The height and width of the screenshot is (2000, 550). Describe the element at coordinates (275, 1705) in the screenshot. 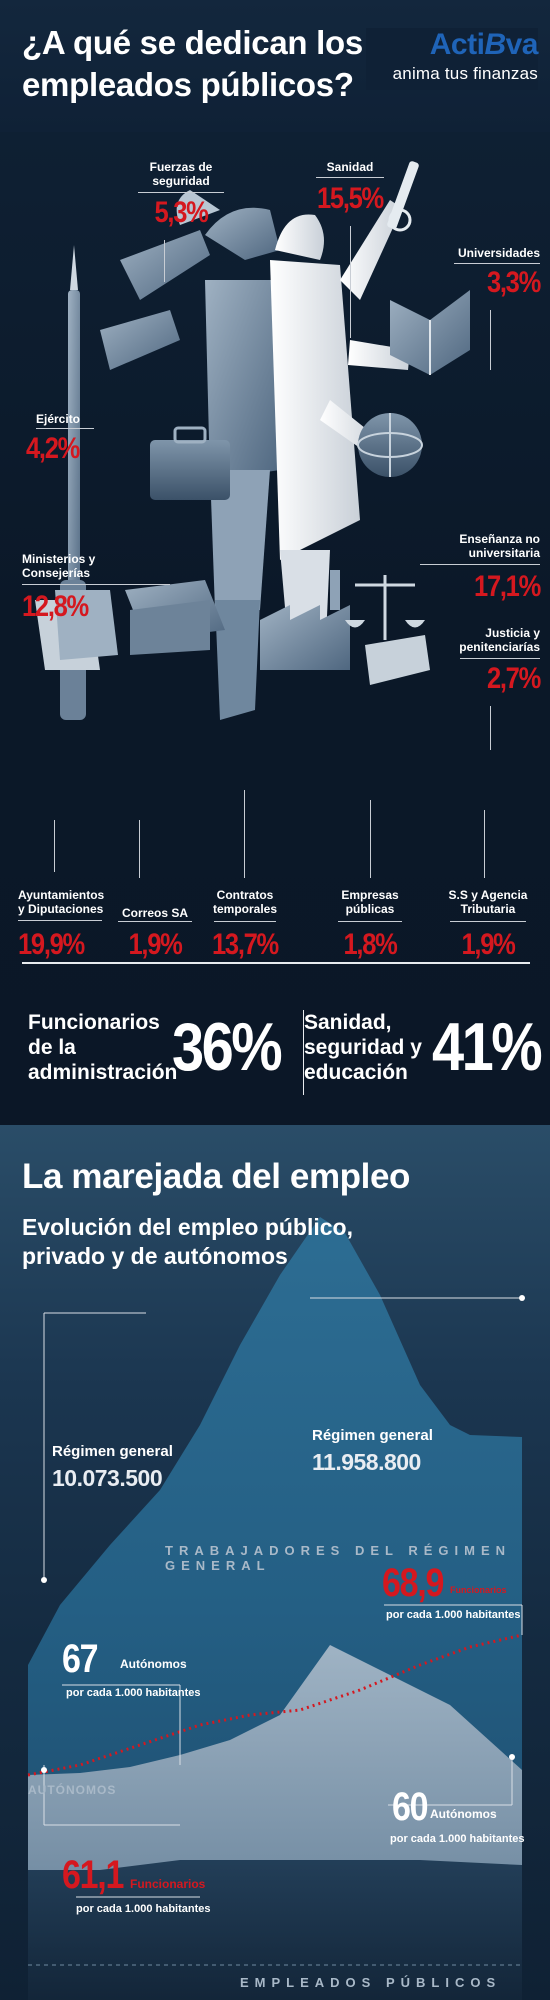

I see `funcionarios-trend-line` at that location.